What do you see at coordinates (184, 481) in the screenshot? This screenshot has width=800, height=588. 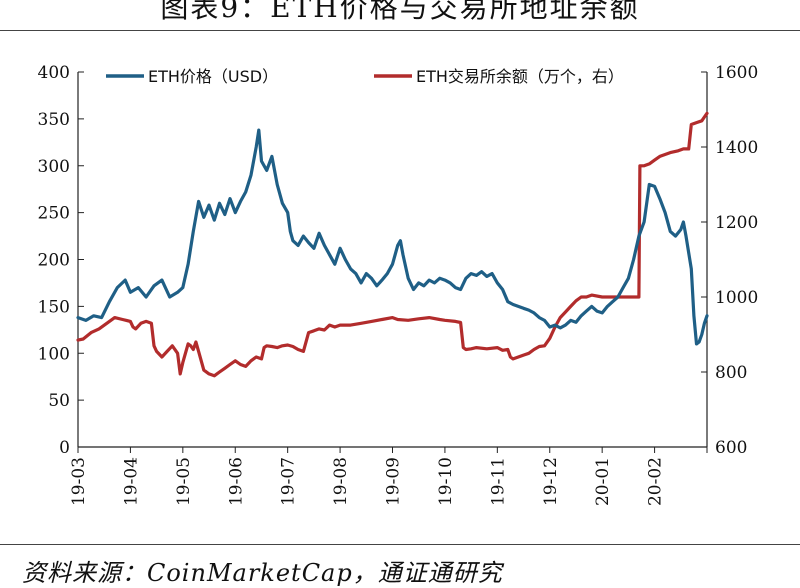 I see `x-tick-label: 19-05` at bounding box center [184, 481].